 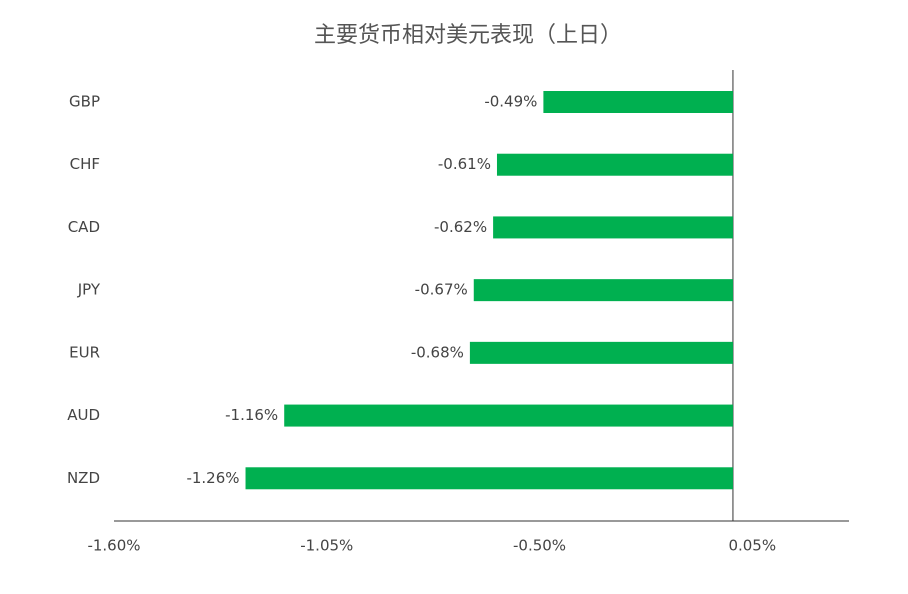 I want to click on value-label: -0.68%, so click(x=437, y=352).